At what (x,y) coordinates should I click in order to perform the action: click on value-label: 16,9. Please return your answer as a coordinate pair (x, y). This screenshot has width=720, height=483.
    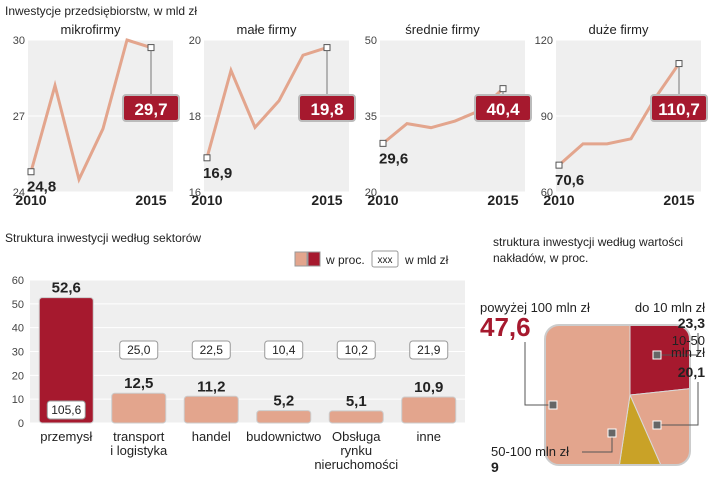
    Looking at the image, I should click on (217, 173).